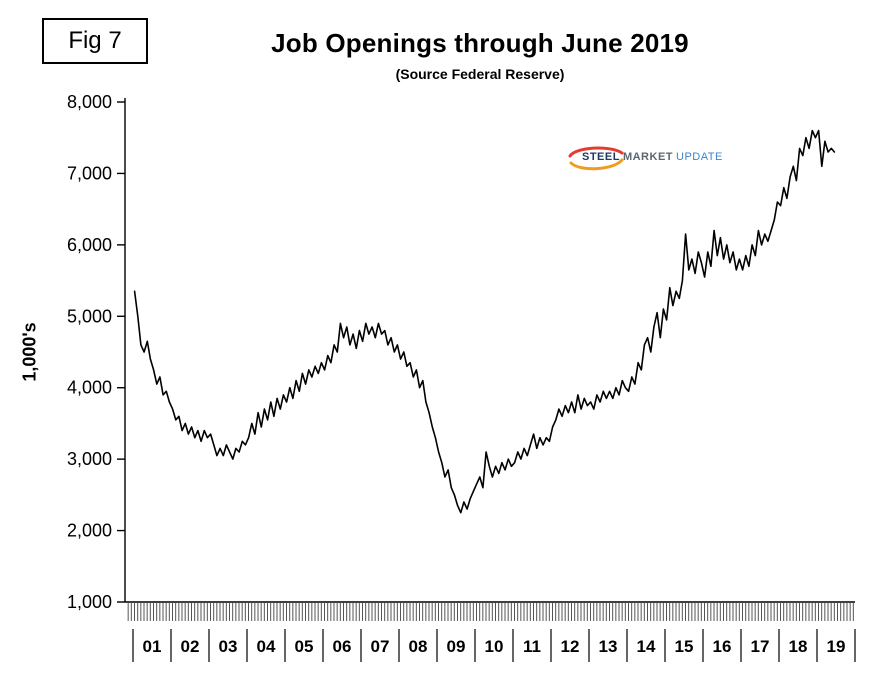  What do you see at coordinates (494, 646) in the screenshot?
I see `x-tick-label: 10` at bounding box center [494, 646].